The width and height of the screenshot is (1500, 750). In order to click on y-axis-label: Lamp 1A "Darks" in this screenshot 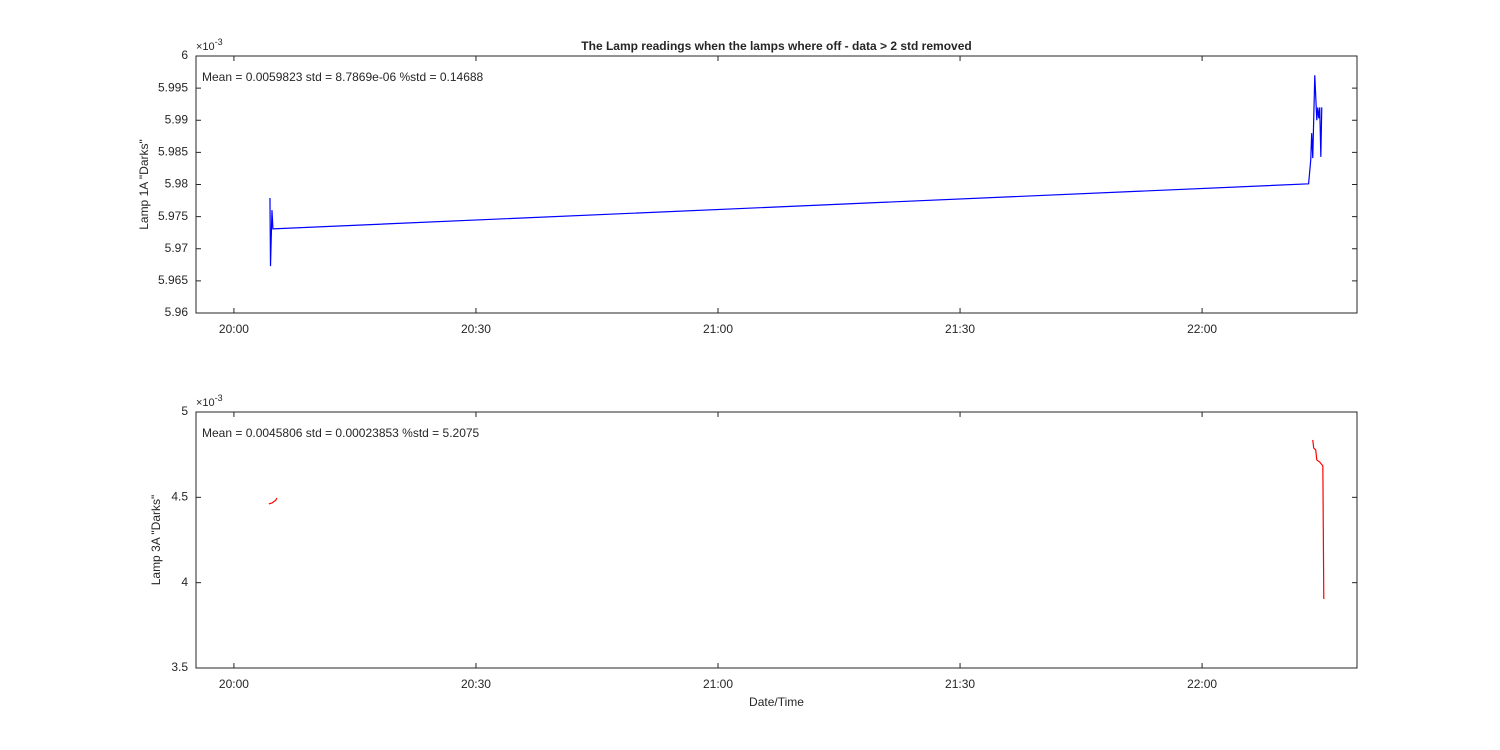, I will do `click(144, 184)`.